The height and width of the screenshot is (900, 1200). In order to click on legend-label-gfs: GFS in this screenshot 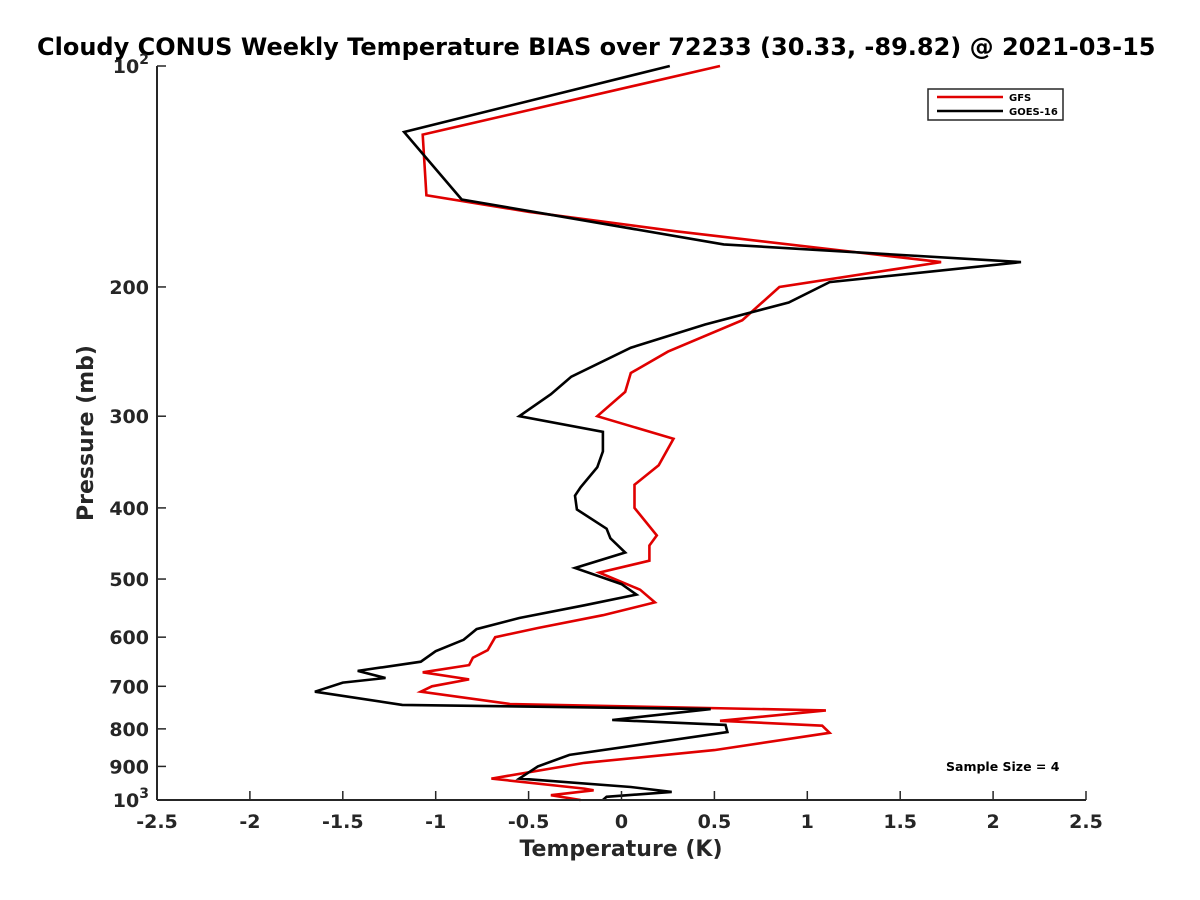, I will do `click(1020, 98)`.